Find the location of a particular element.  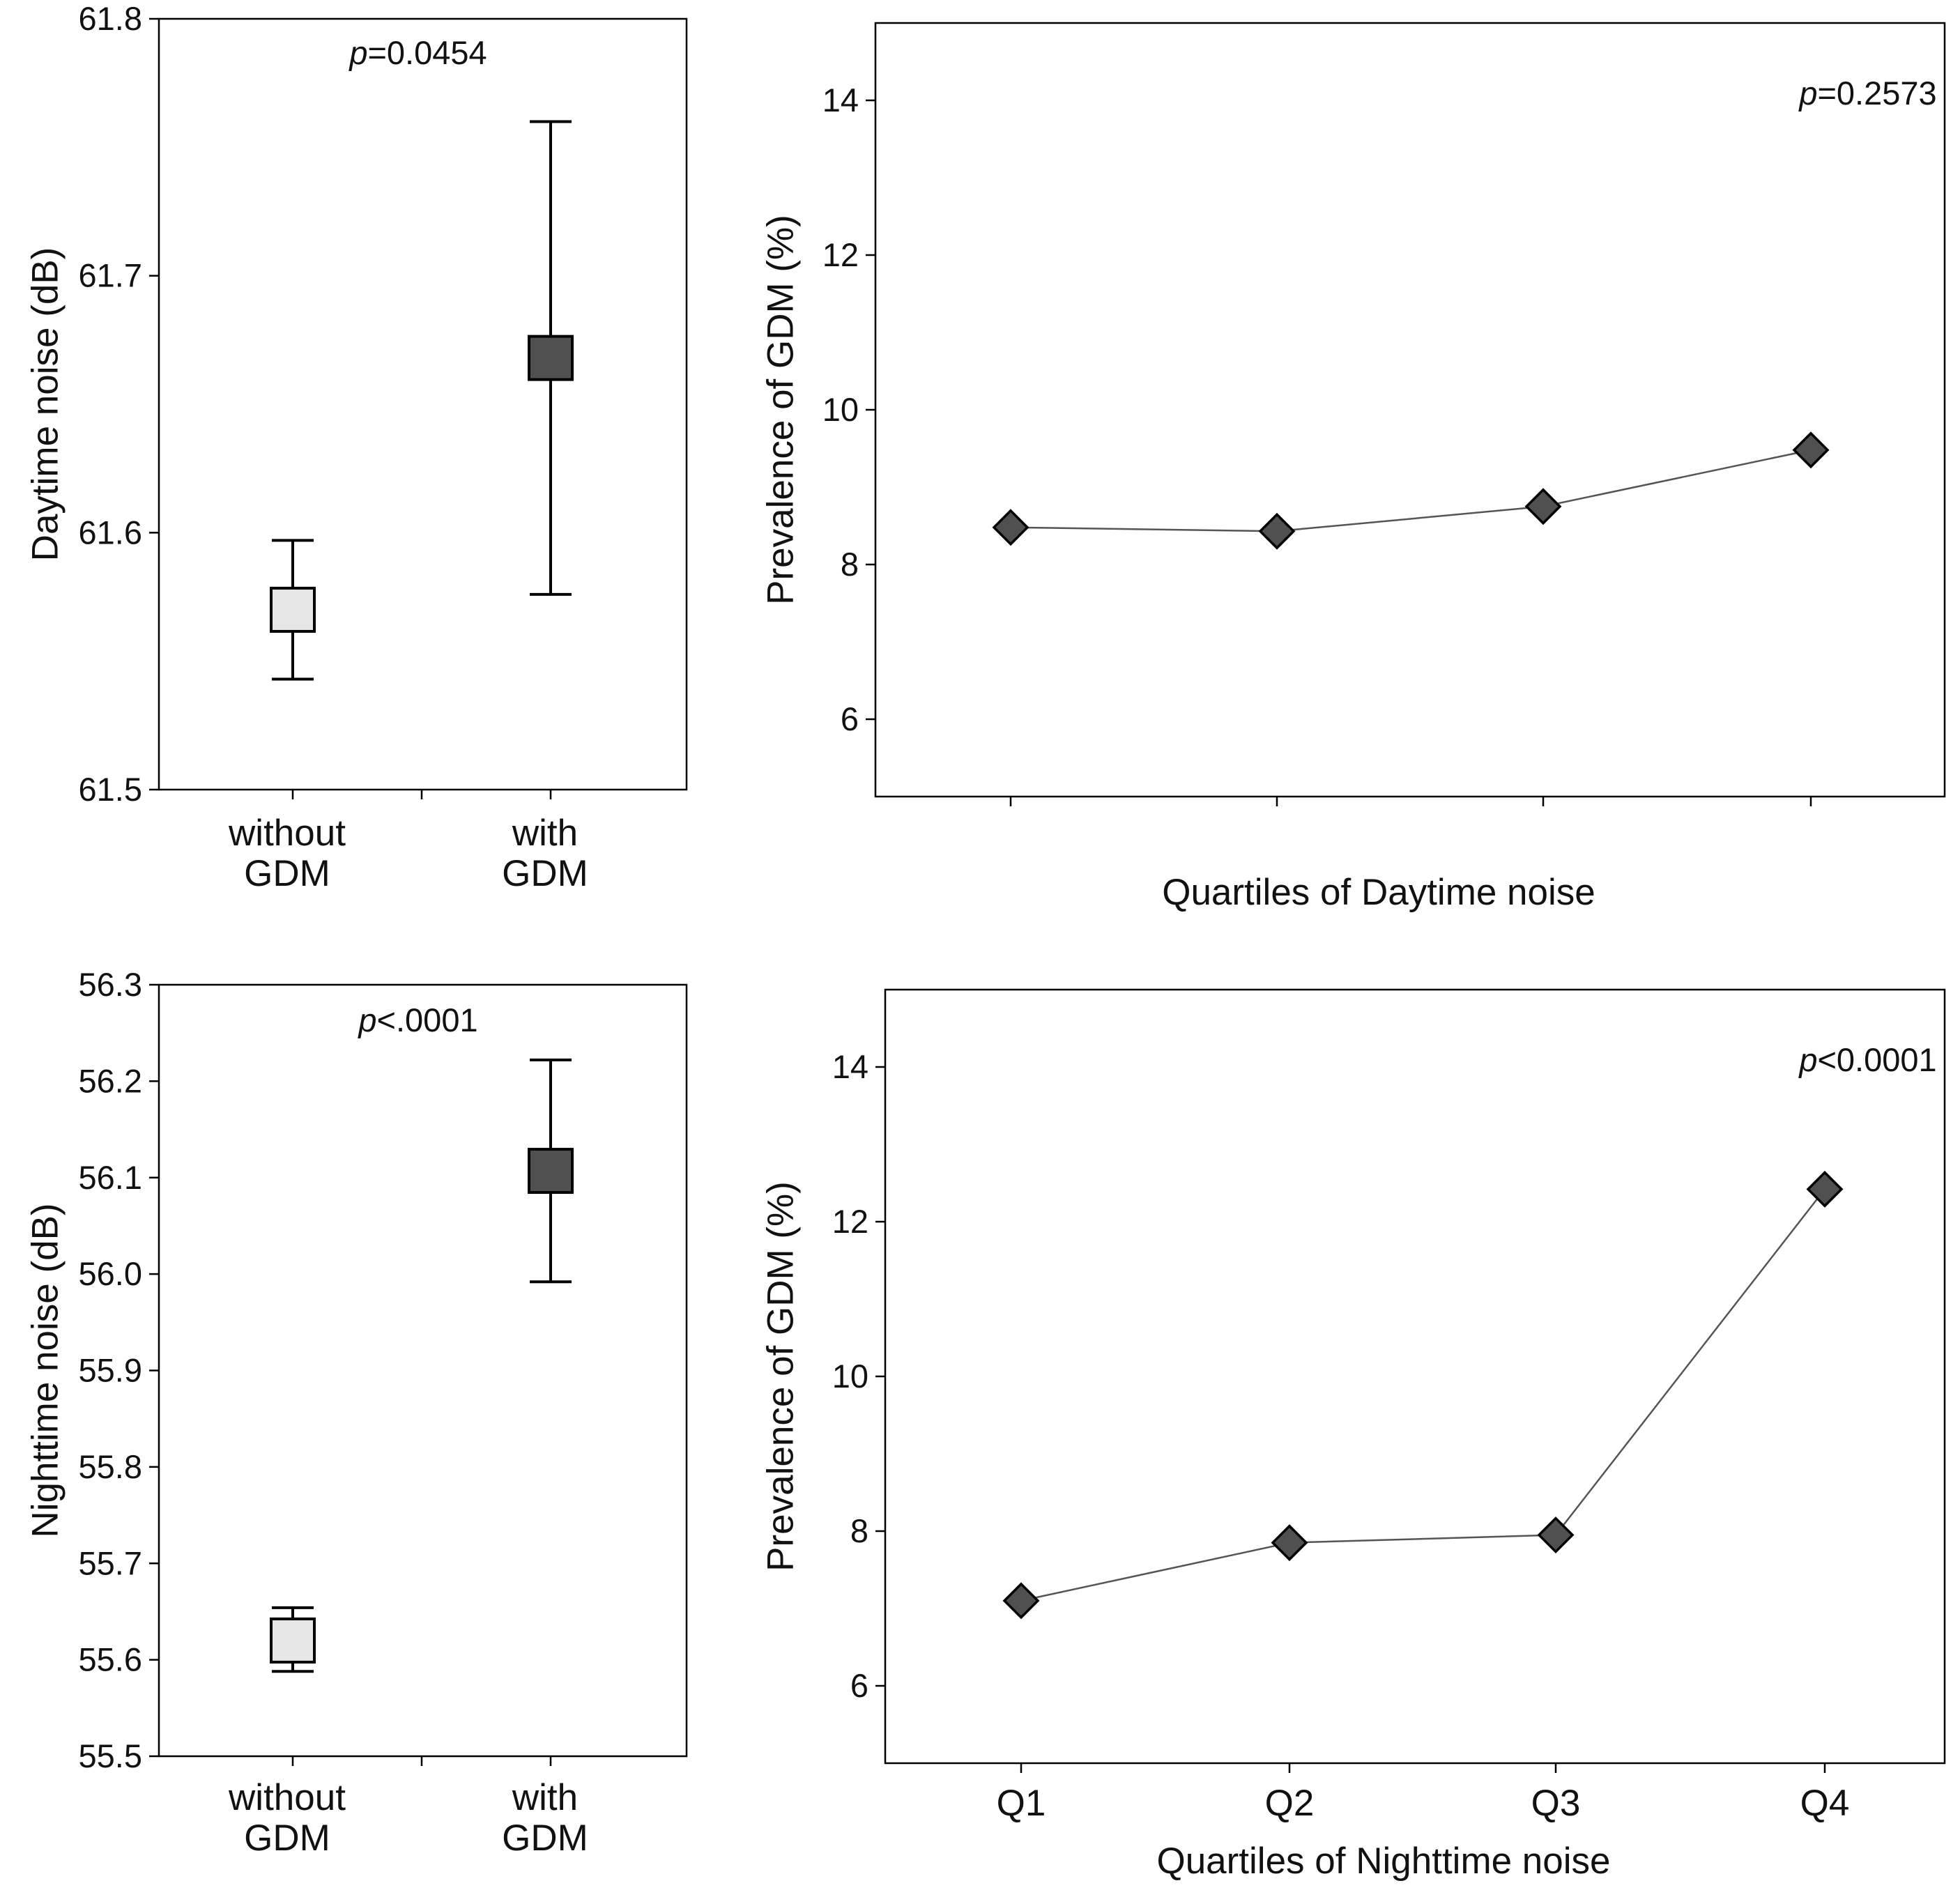

p-value-text: =0.0454 is located at coordinates (427, 53).